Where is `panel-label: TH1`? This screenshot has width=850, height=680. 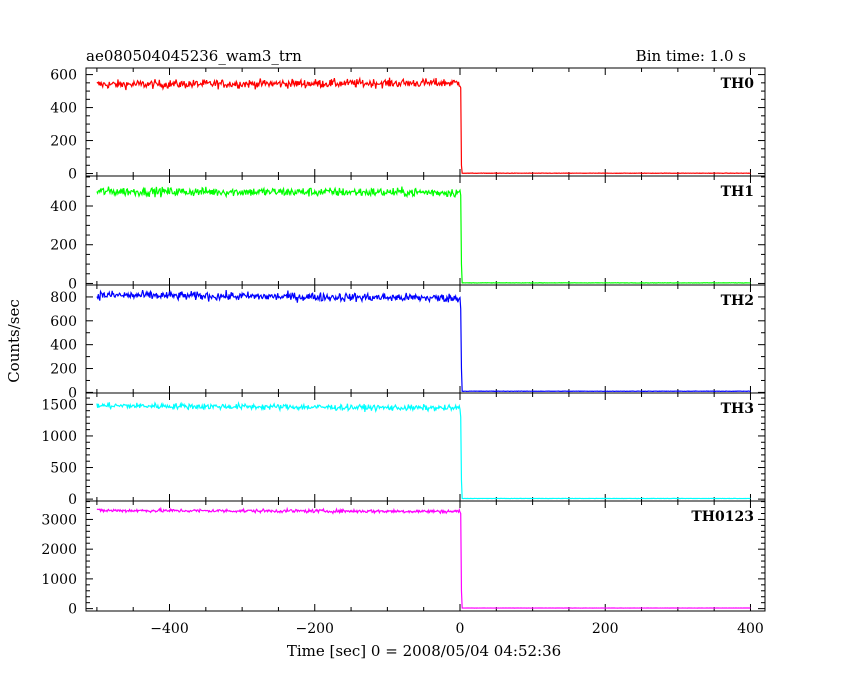
panel-label: TH1 is located at coordinates (737, 192).